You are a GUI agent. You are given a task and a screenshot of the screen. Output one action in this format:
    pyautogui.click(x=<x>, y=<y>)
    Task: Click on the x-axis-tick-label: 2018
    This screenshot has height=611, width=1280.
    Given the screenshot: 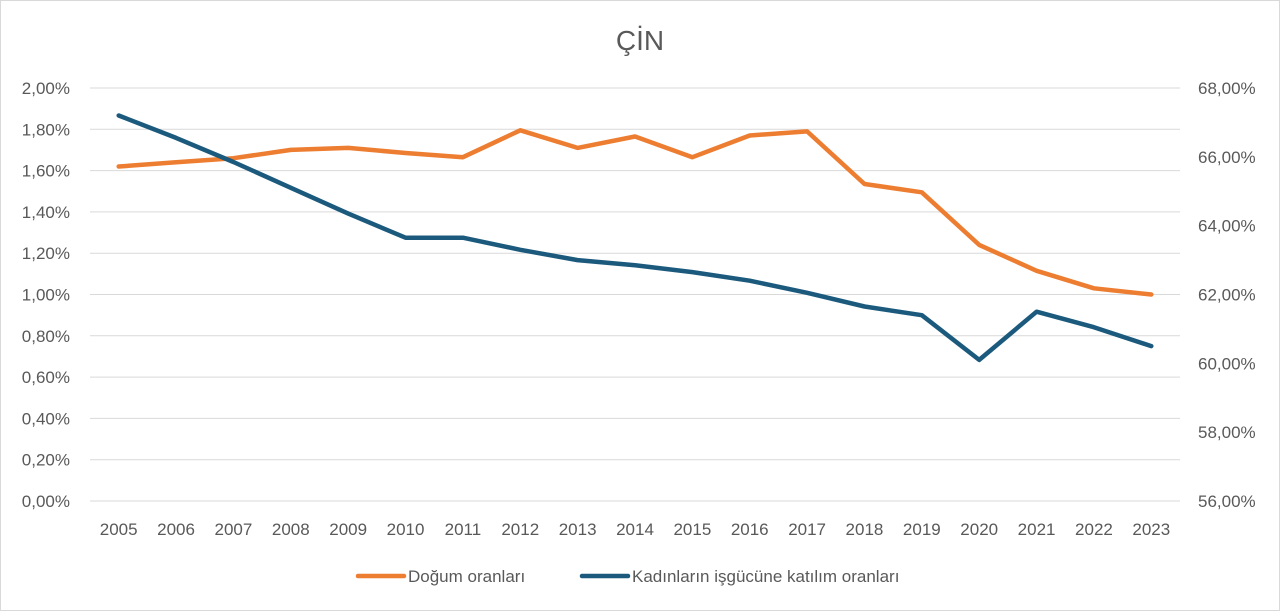 What is the action you would take?
    pyautogui.click(x=865, y=529)
    